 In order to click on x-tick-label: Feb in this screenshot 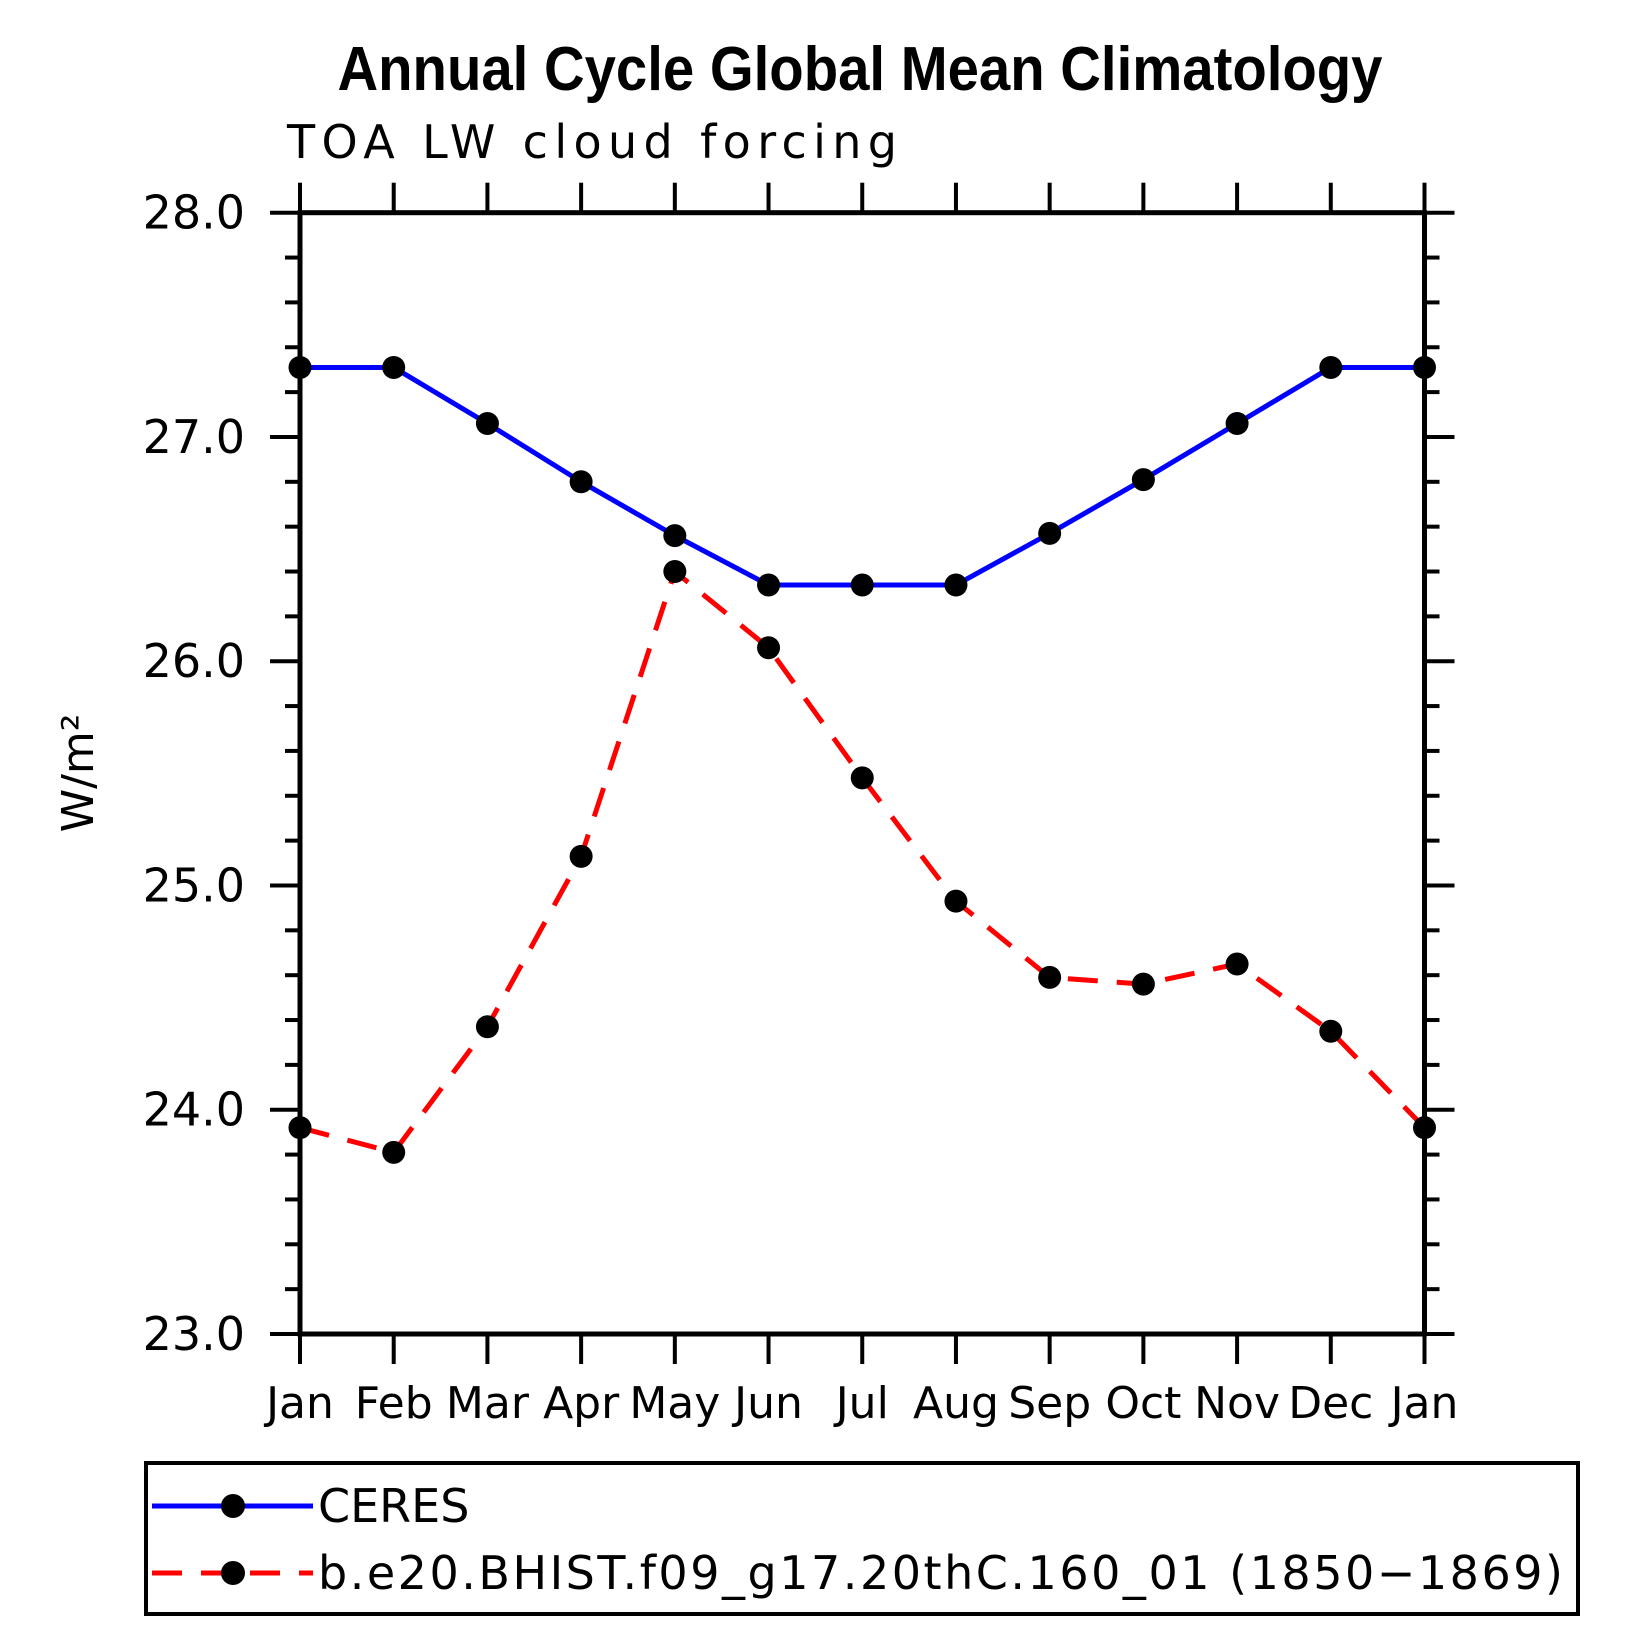, I will do `click(394, 1403)`.